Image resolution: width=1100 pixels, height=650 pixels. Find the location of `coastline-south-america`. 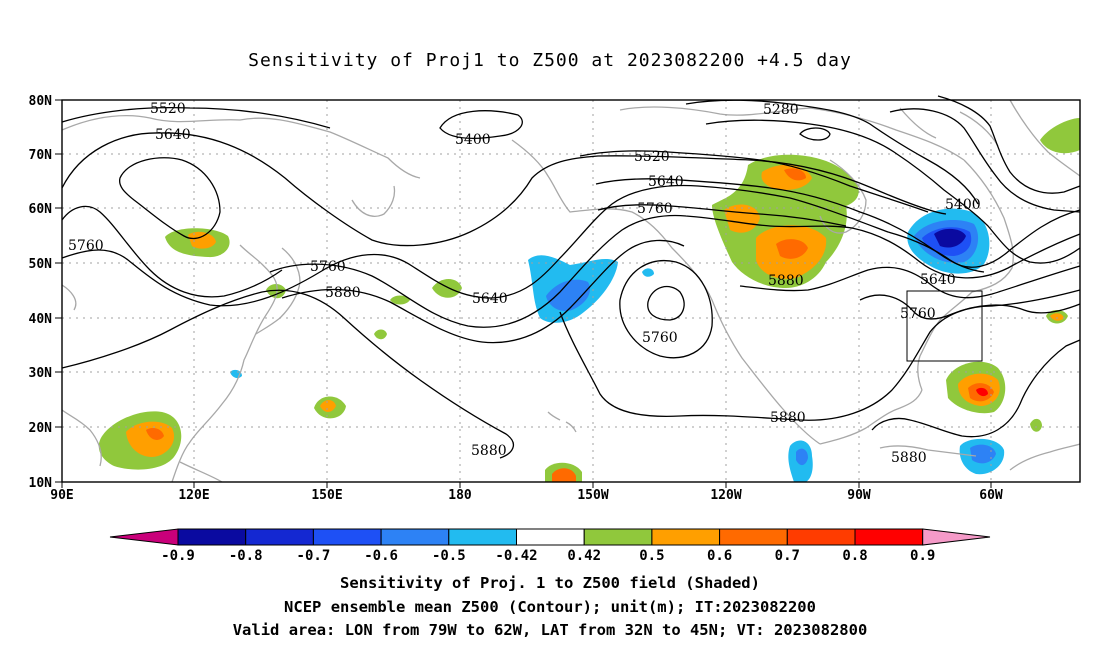

coastline-south-america is located at coordinates (1045, 457).